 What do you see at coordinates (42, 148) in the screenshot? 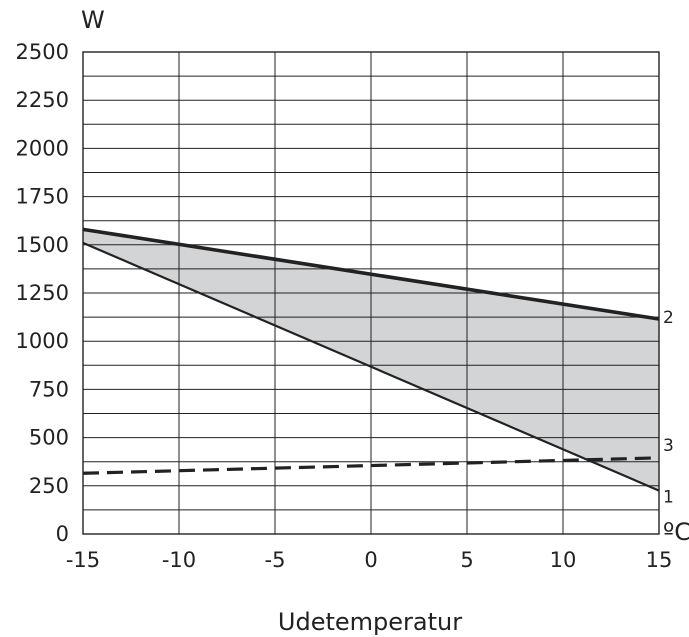
I see `y-tick-label: 2000` at bounding box center [42, 148].